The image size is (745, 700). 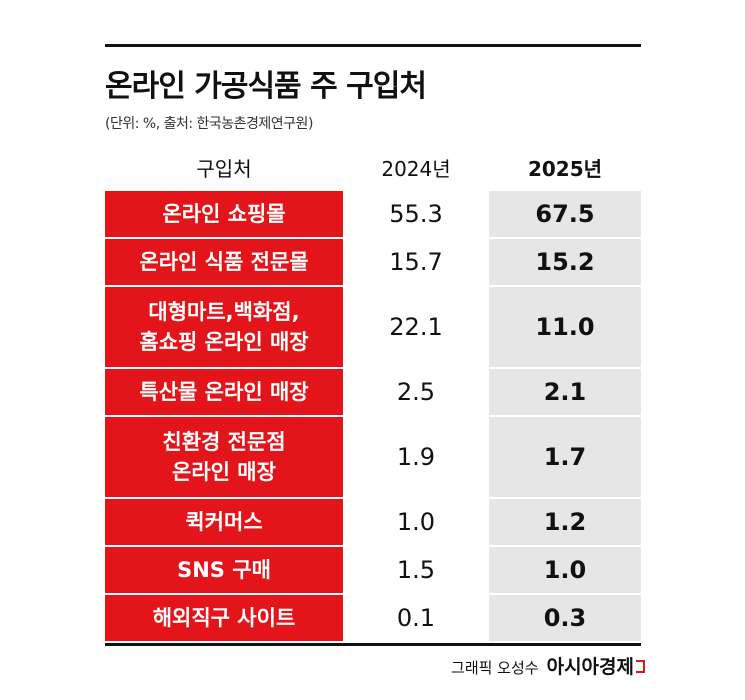 I want to click on label-line: 온라인 매장, so click(x=224, y=472).